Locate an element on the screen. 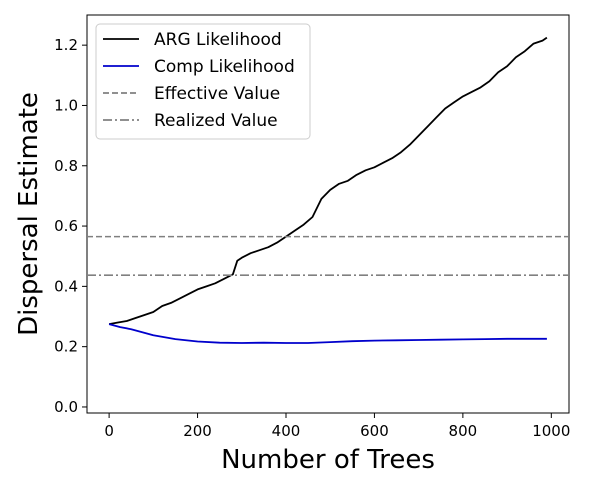 This screenshot has height=490, width=590. y-tick-label: 0.0 is located at coordinates (66, 407).